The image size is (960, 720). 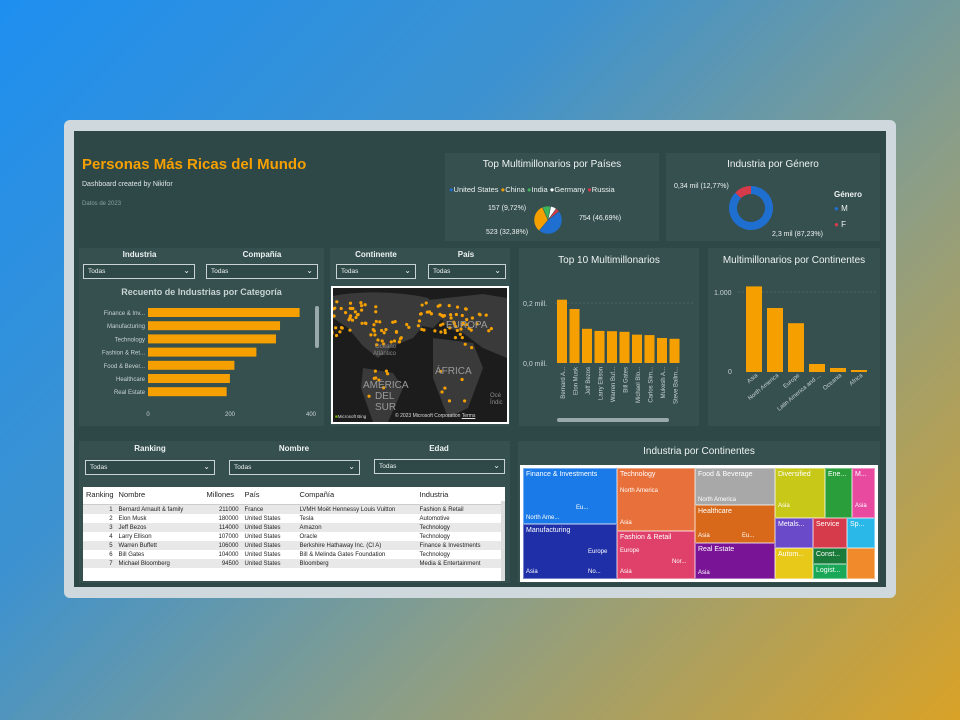 What do you see at coordinates (317, 327) in the screenshot?
I see `scrollbar` at bounding box center [317, 327].